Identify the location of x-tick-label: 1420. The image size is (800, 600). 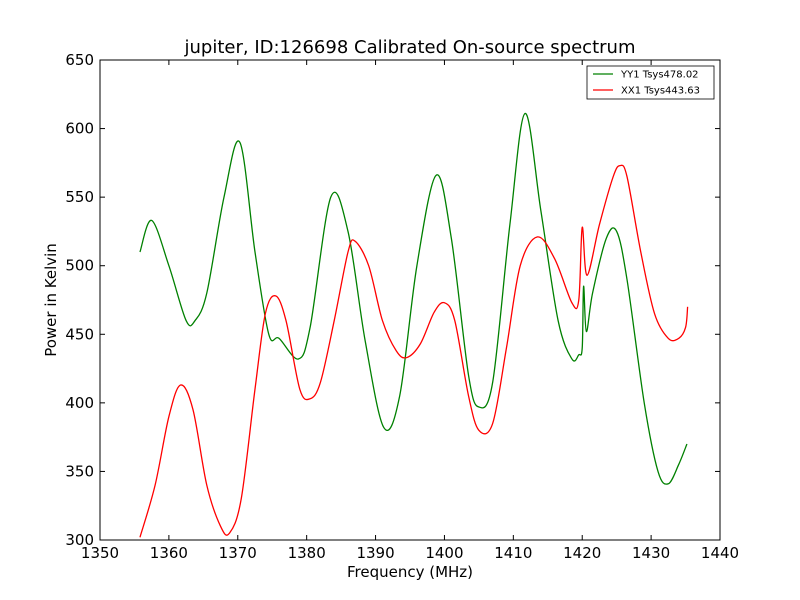
(582, 553).